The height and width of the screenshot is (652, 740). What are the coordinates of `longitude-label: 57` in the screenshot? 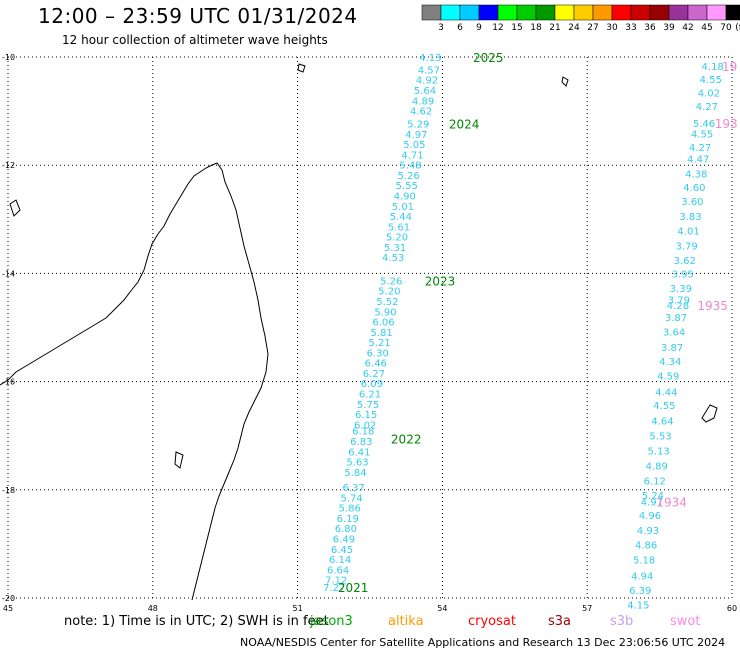 It's located at (587, 608).